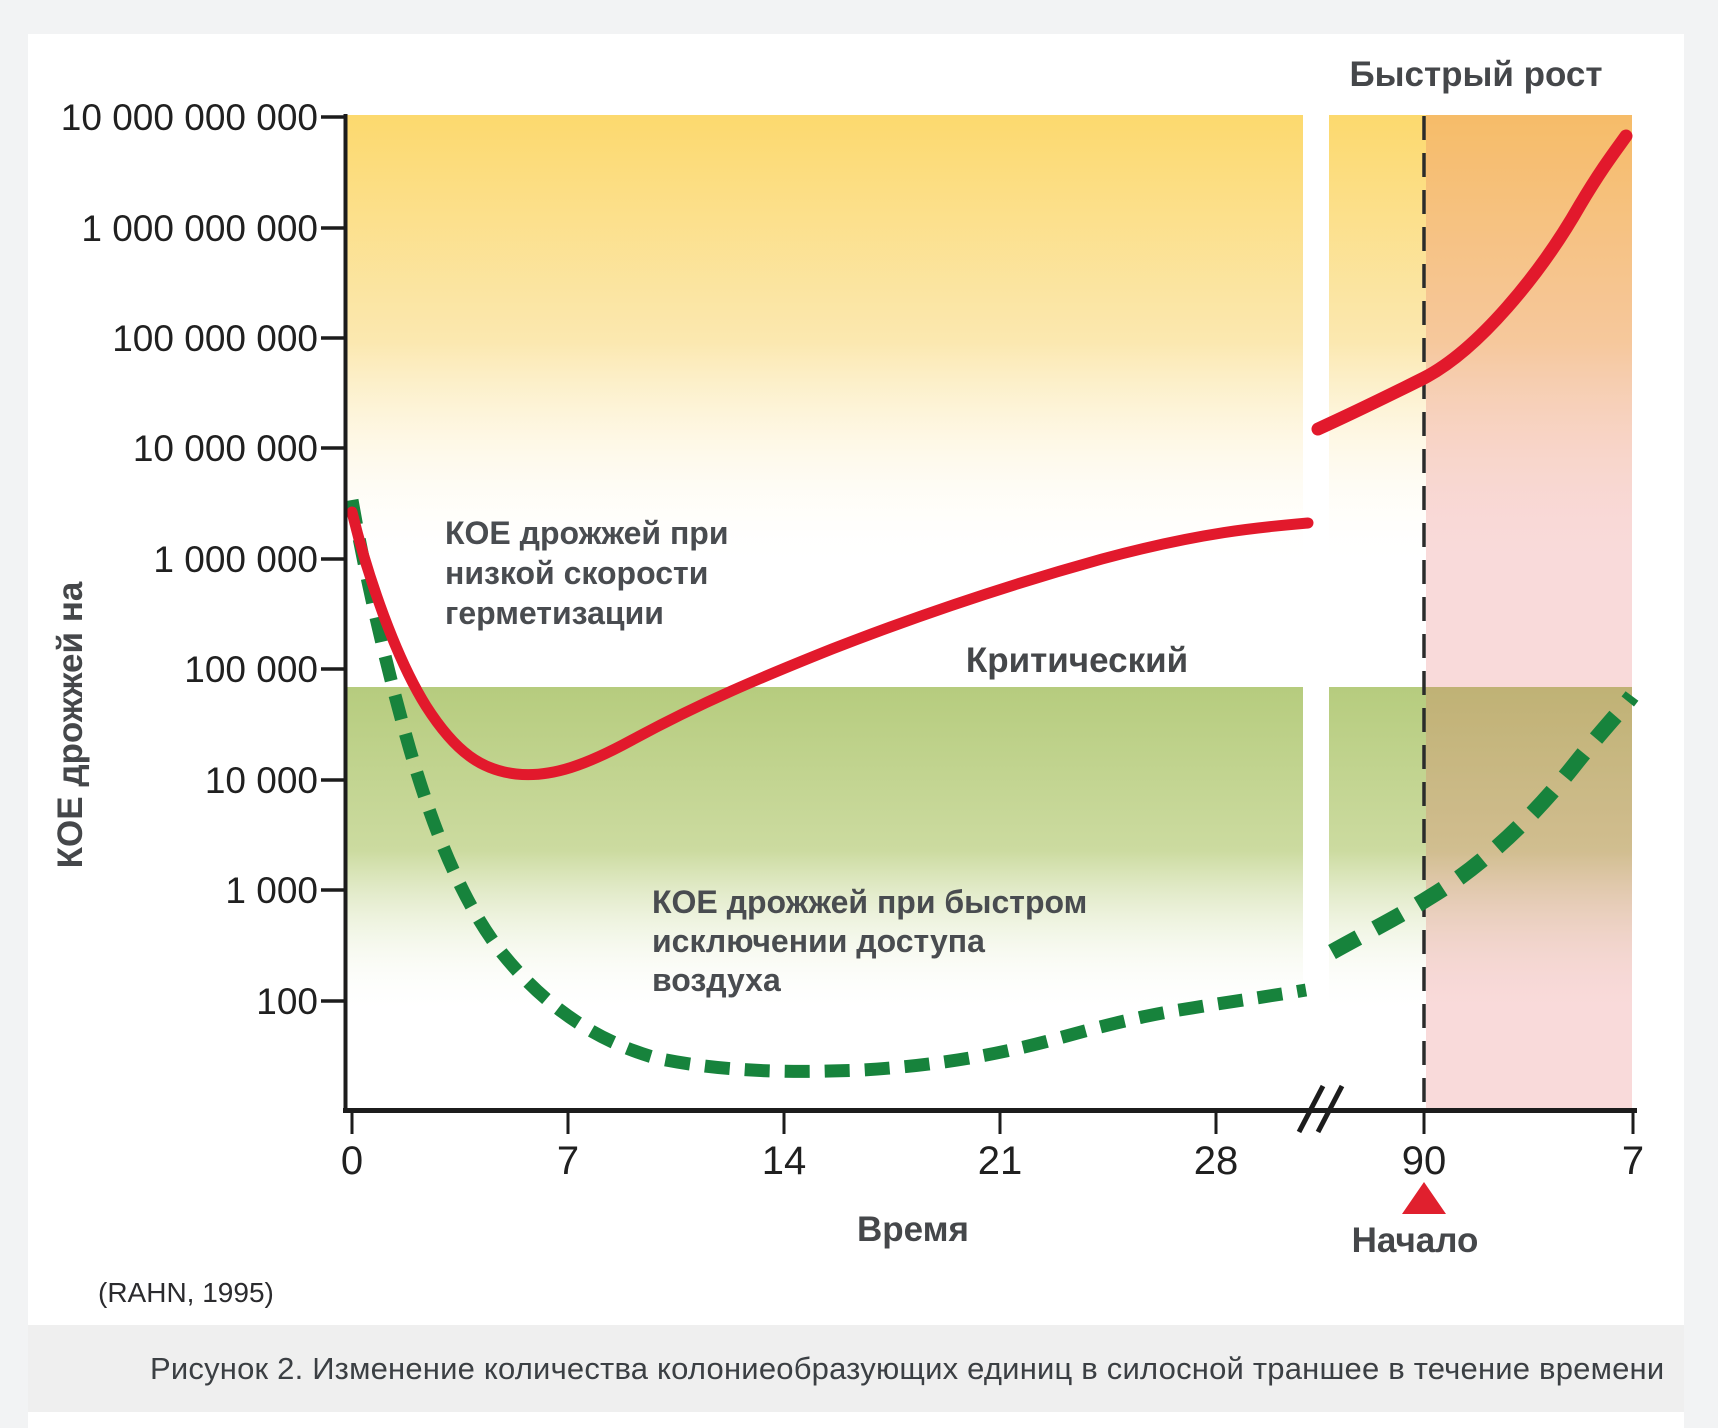  Describe the element at coordinates (576, 573) in the screenshot. I see `label-slow-sealing-line2: низкой скорости` at that location.